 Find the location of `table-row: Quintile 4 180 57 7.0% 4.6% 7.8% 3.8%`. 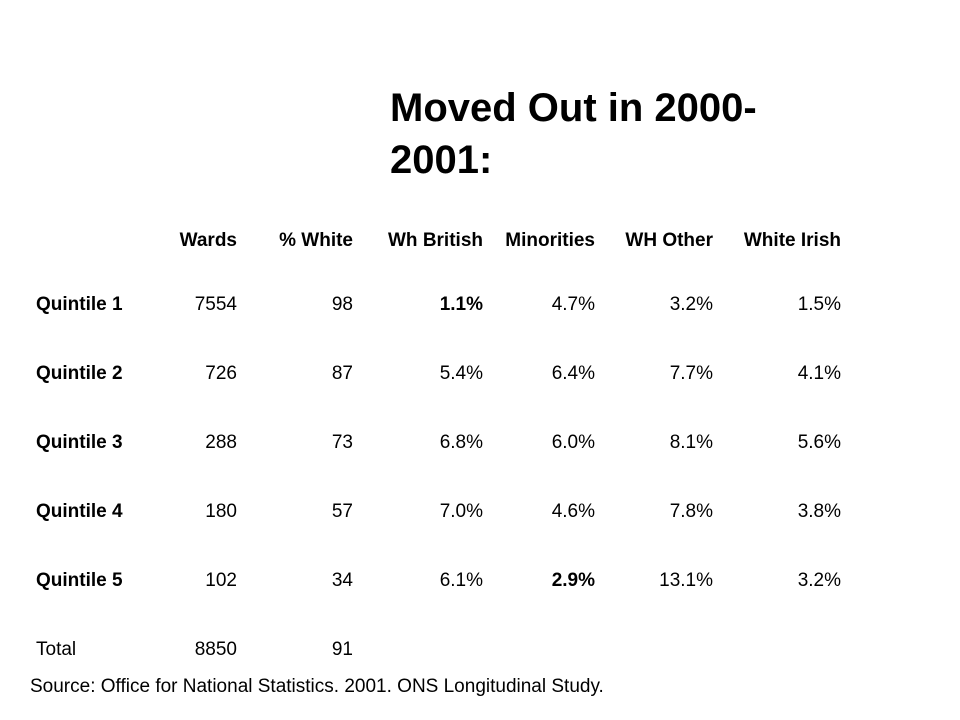

table-row: Quintile 4 180 57 7.0% 4.6% 7.8% 3.8% is located at coordinates (438, 511).